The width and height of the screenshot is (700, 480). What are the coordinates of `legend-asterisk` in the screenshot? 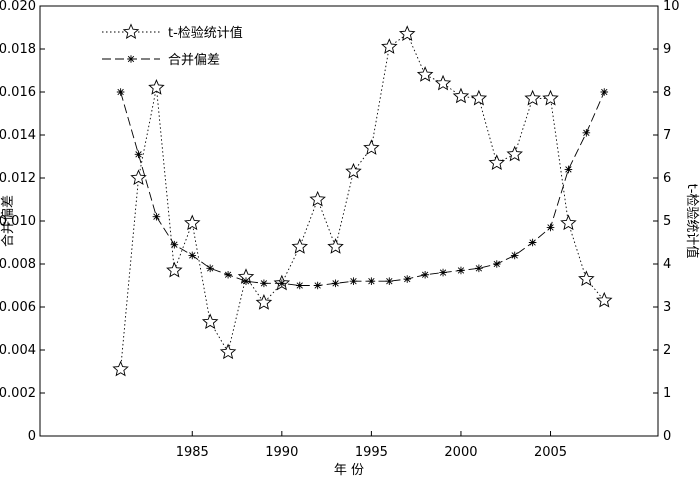 It's located at (131, 59).